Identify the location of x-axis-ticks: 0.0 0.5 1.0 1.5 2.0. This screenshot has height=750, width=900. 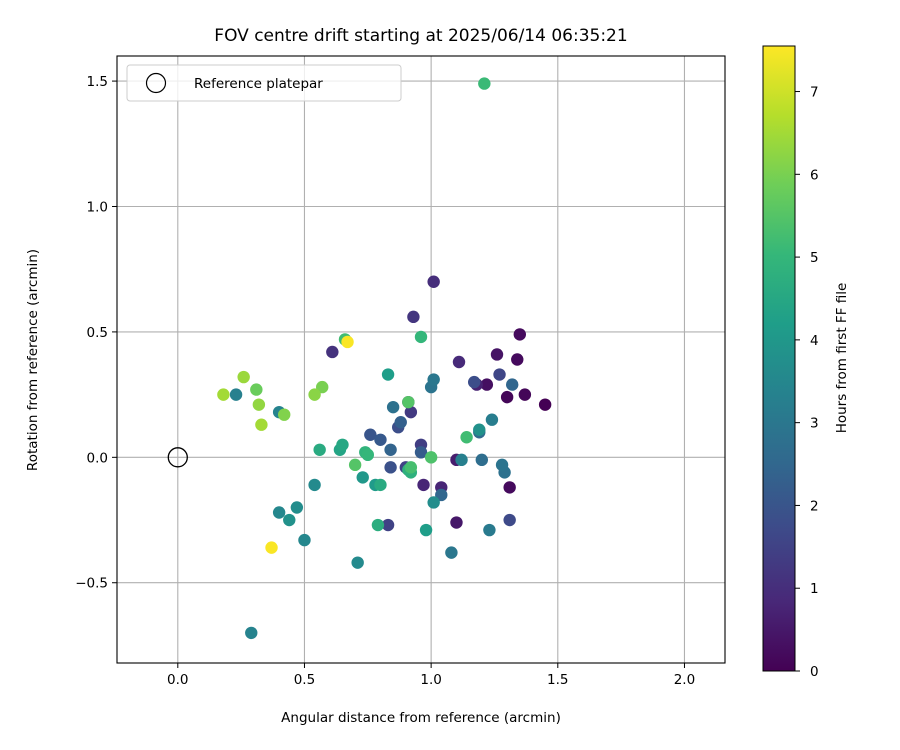
(431, 675).